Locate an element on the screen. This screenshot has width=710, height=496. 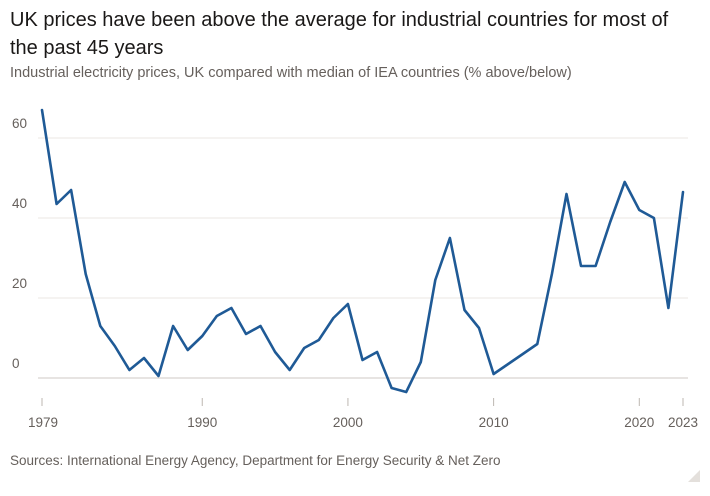
x-axis-ticks: 1979 1990 2000 2010 2020 2023 is located at coordinates (363, 414).